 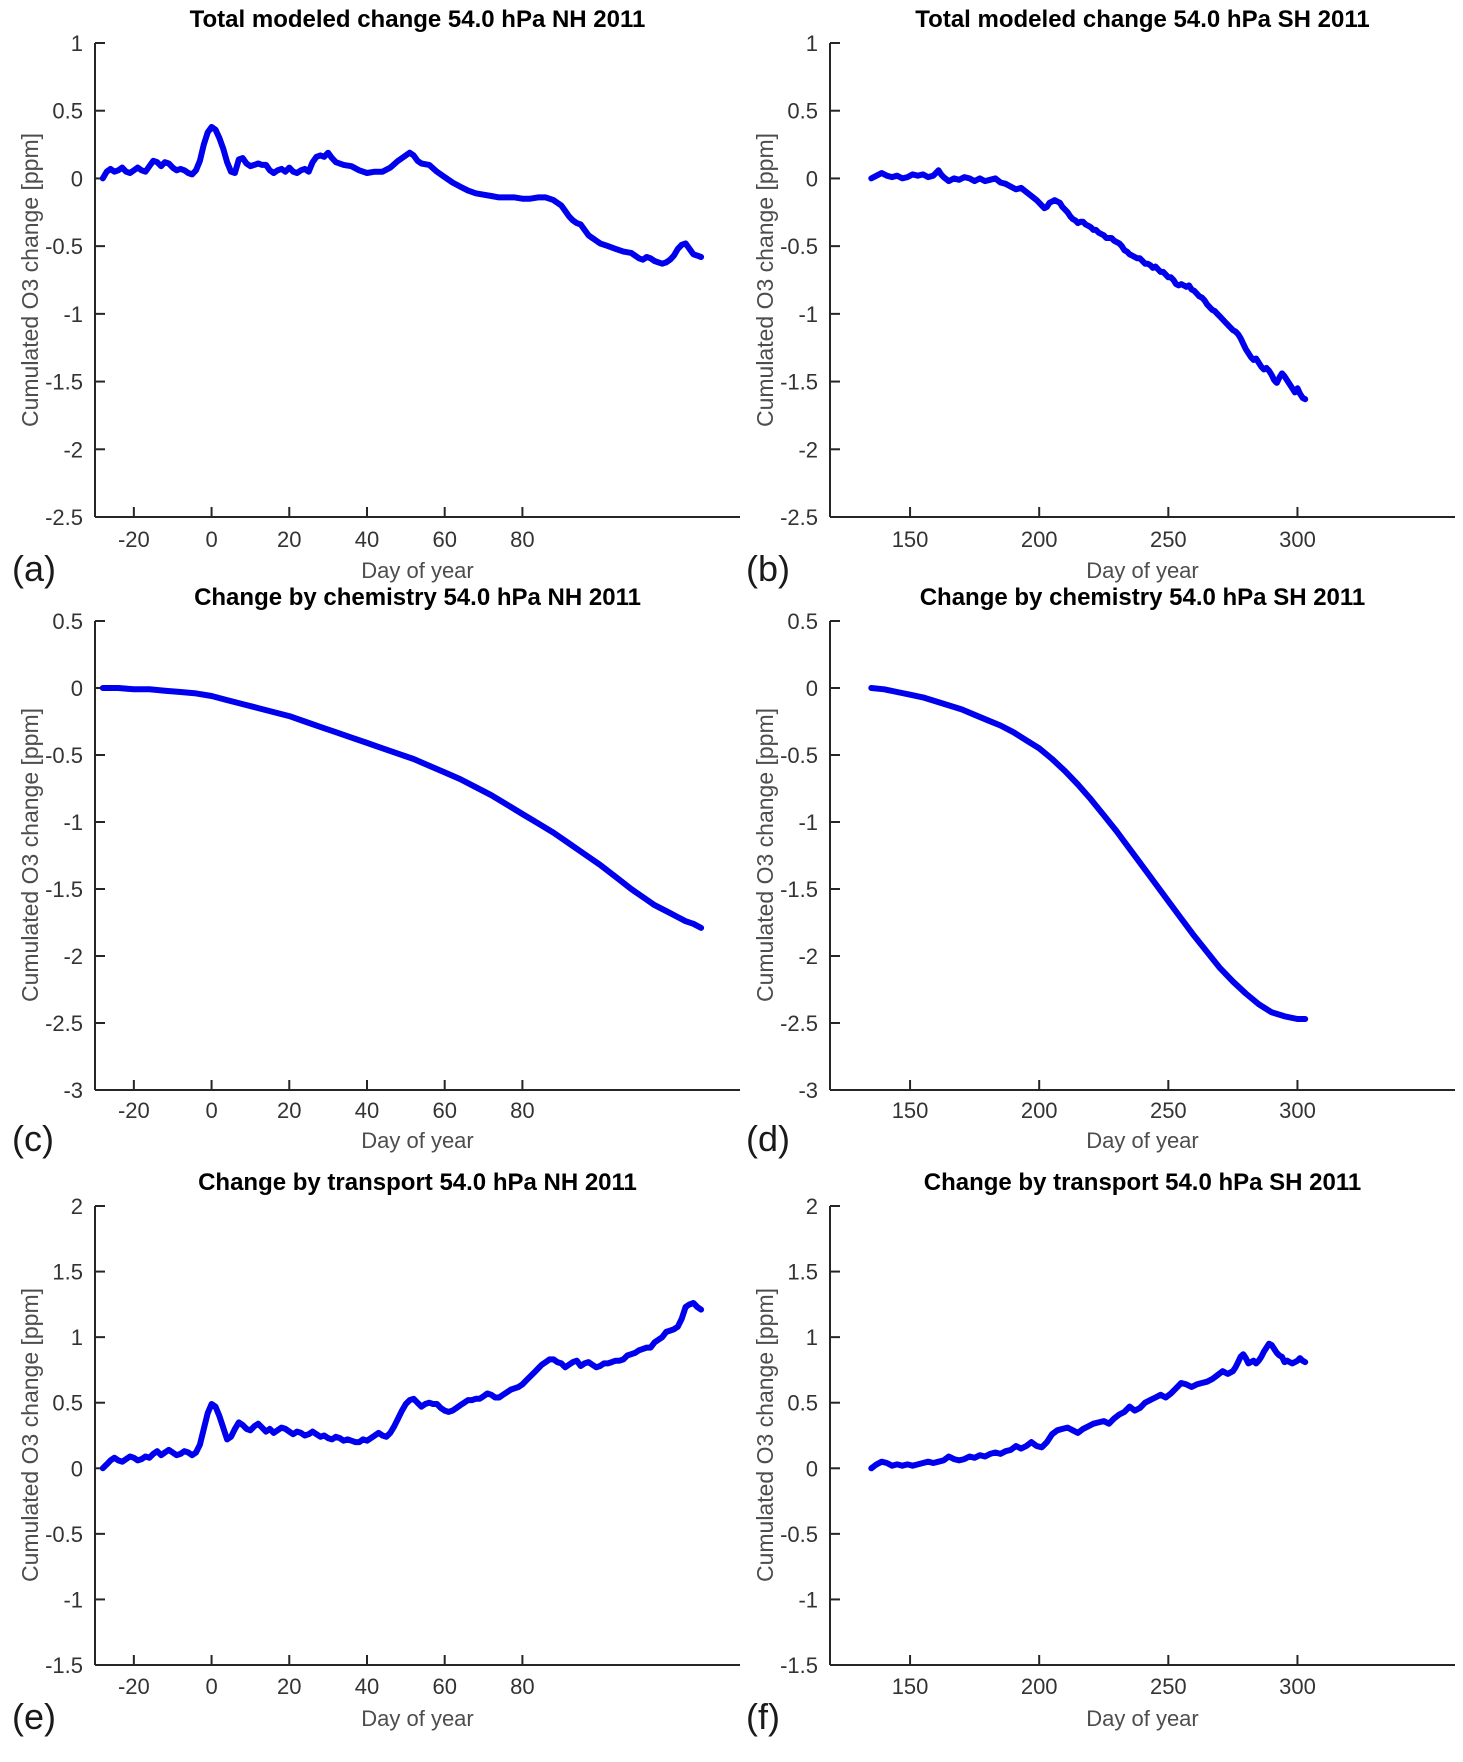 I want to click on panel-c-y-tick-label: -1.5, so click(x=64, y=889).